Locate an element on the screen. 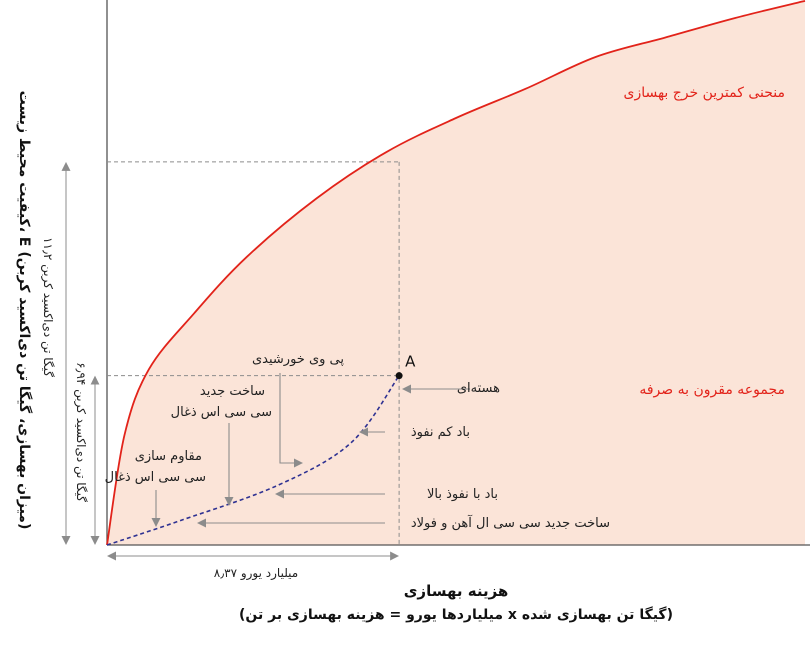  annotation-new-coal-ccs-line1: ساخت جدید is located at coordinates (232, 391).